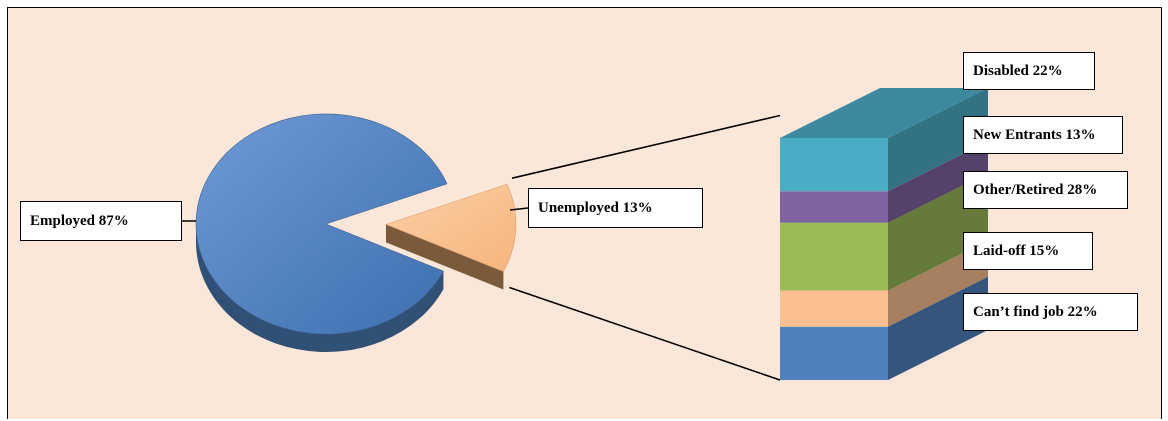 This screenshot has width=1168, height=421. What do you see at coordinates (646, 146) in the screenshot?
I see `connector-top` at bounding box center [646, 146].